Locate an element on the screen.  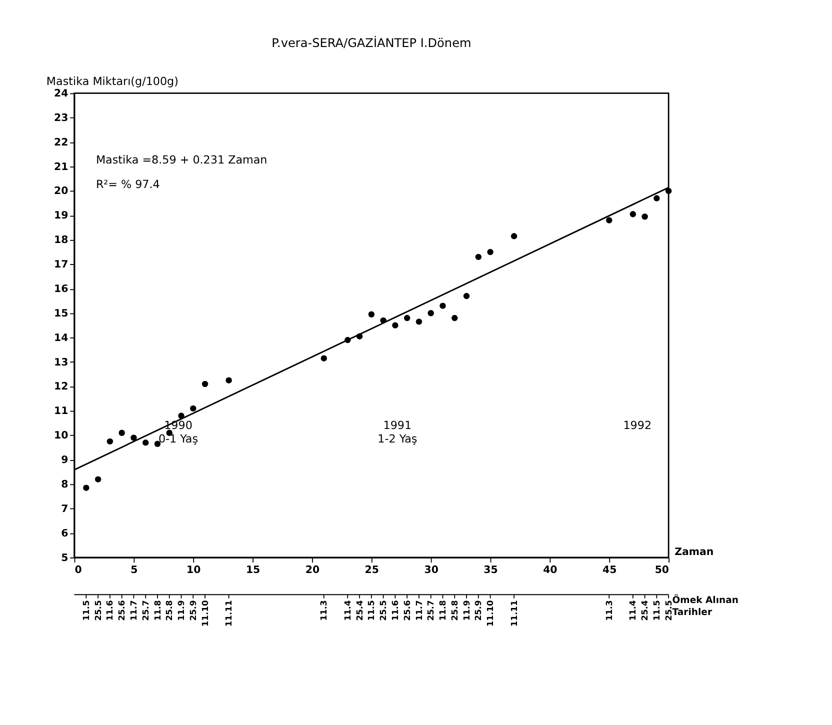
annotation: 1992 is located at coordinates (637, 425).